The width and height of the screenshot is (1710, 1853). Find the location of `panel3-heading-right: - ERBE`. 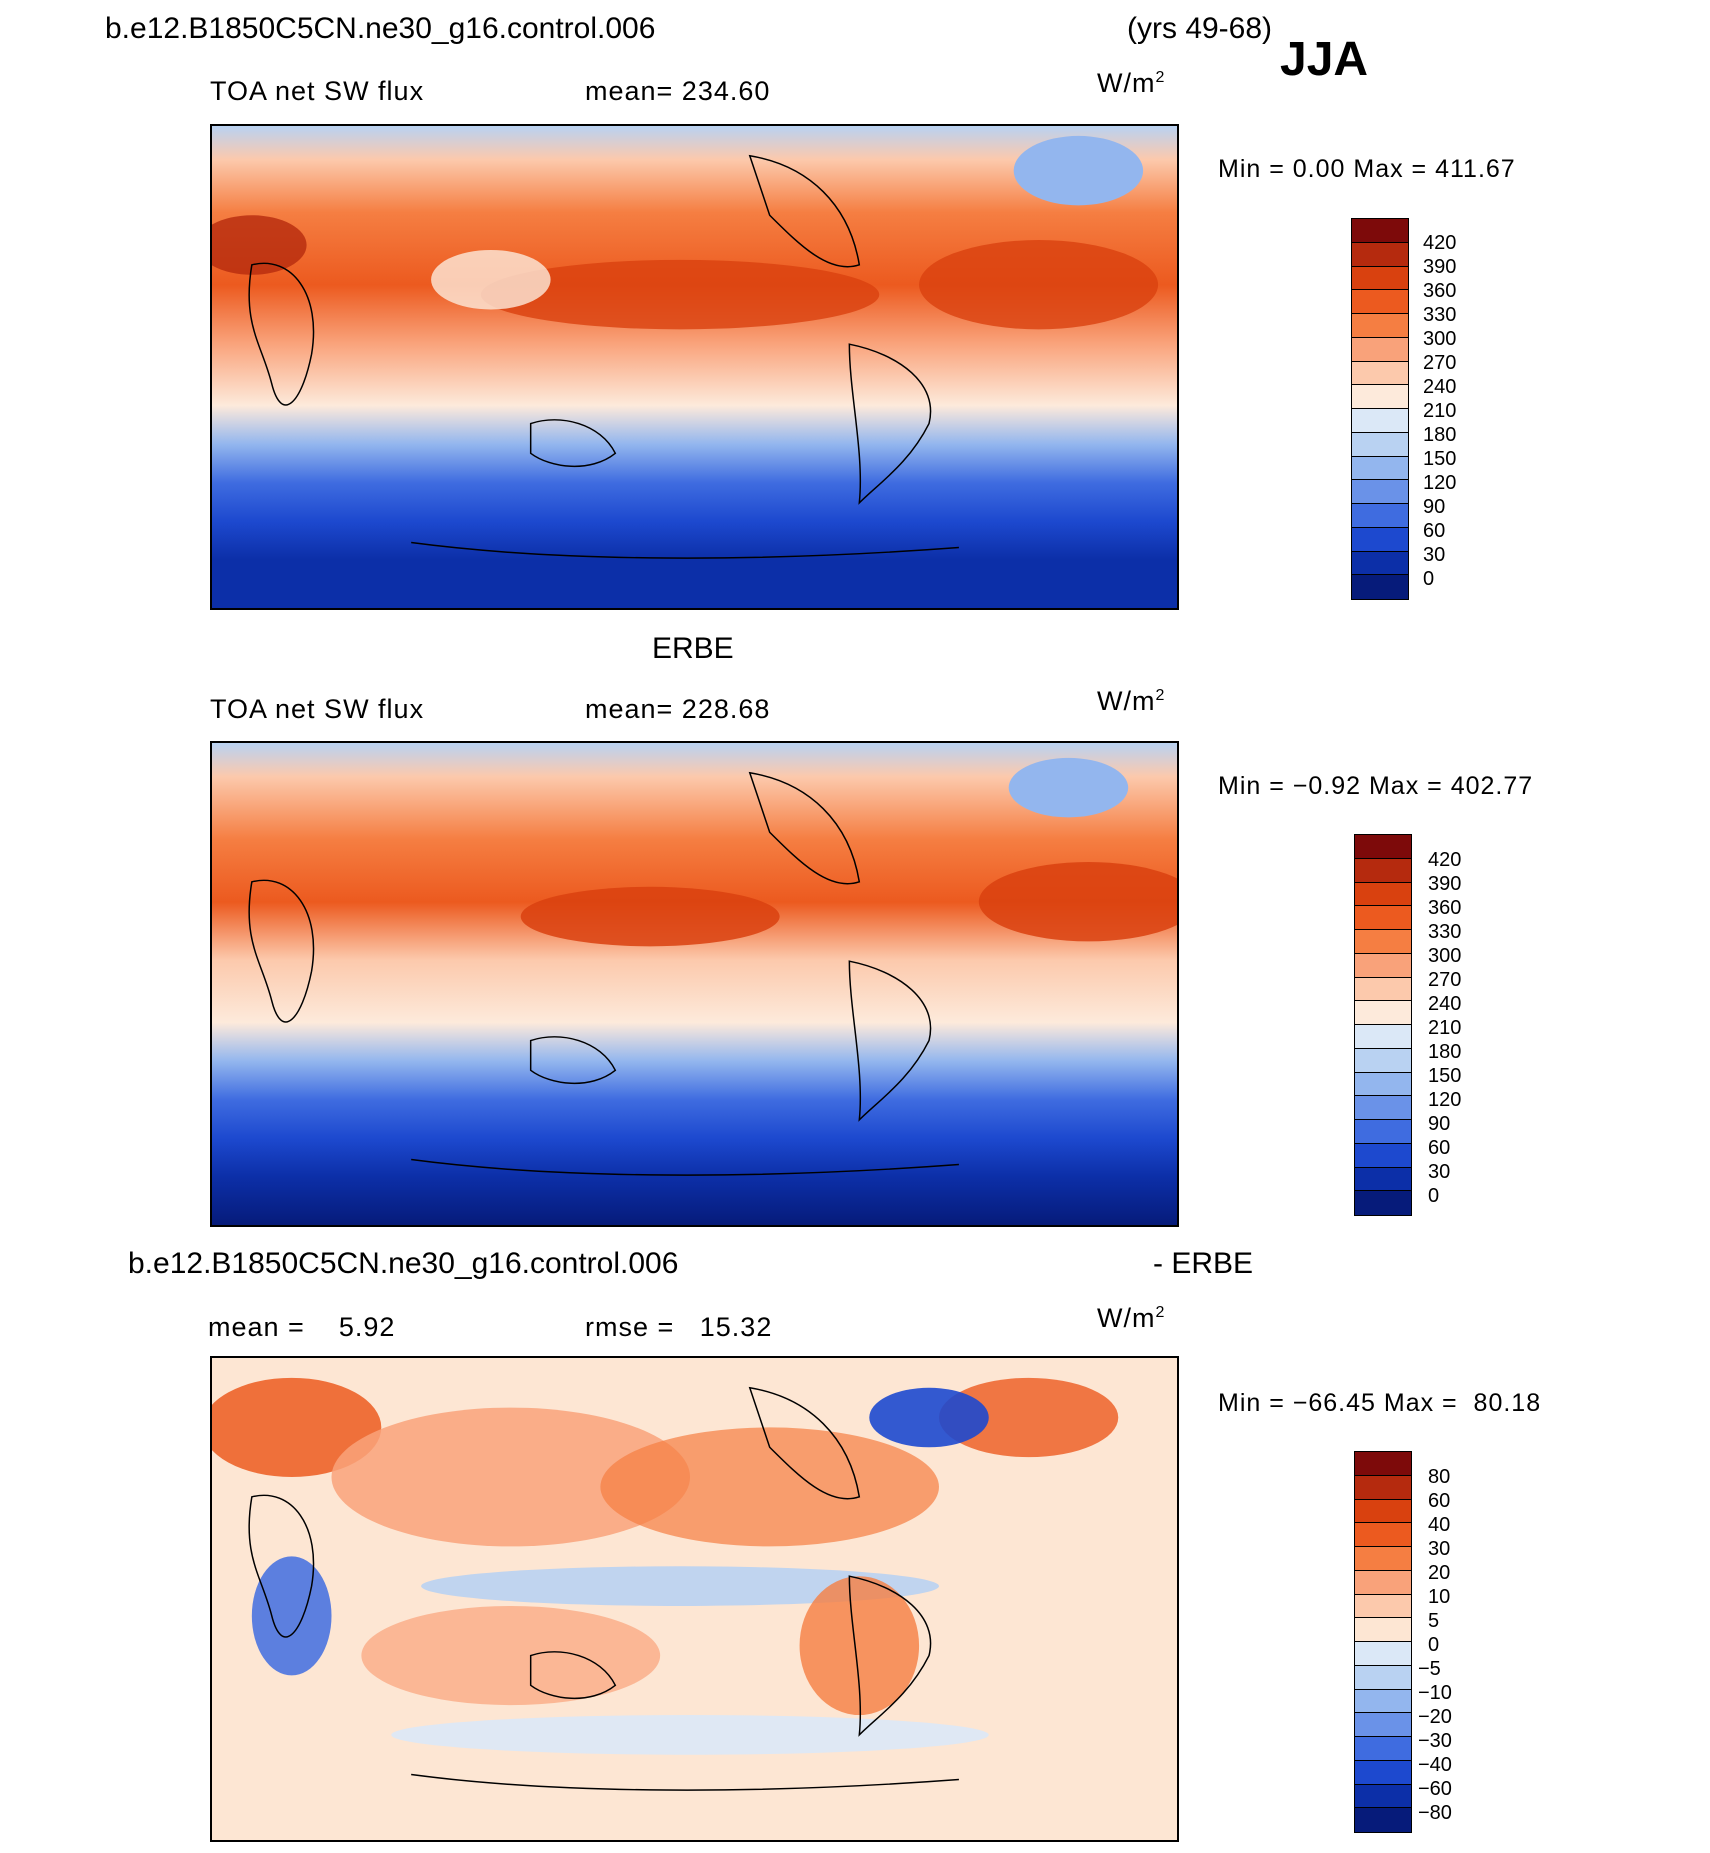

panel3-heading-right: - ERBE is located at coordinates (1203, 1263).